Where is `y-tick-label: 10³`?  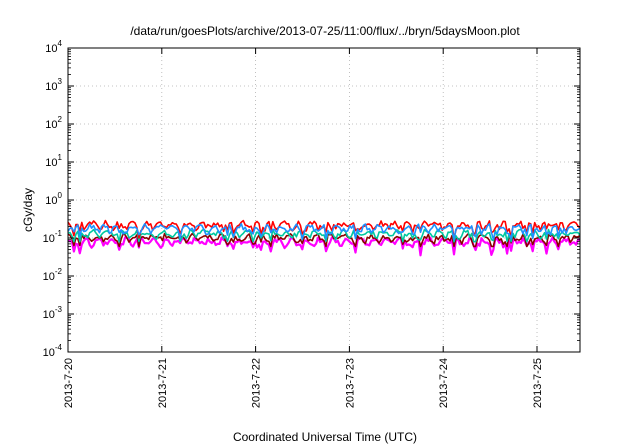
y-tick-label: 10³ is located at coordinates (53, 85).